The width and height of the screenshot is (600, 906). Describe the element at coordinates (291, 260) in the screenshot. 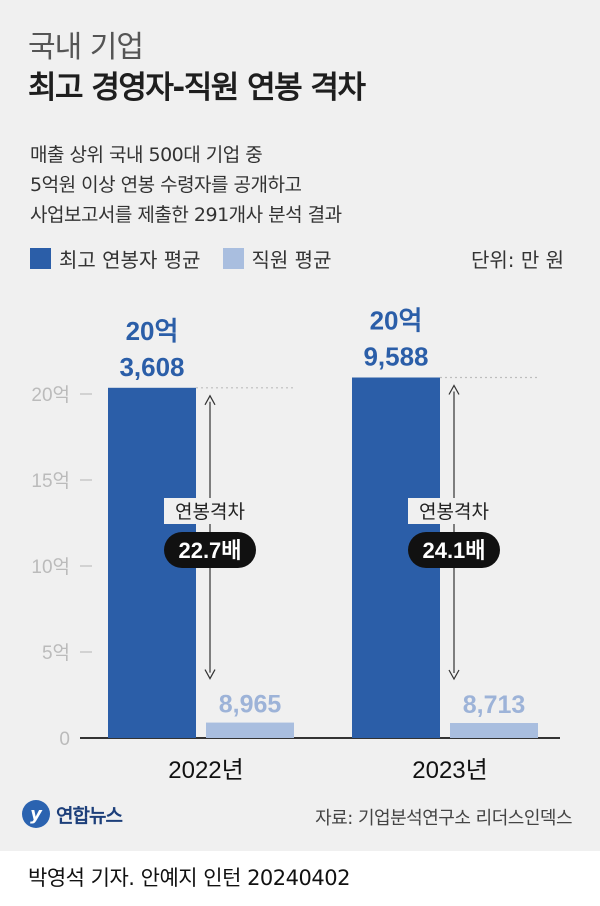

I see `legend-label-staff: 직원 평균` at that location.